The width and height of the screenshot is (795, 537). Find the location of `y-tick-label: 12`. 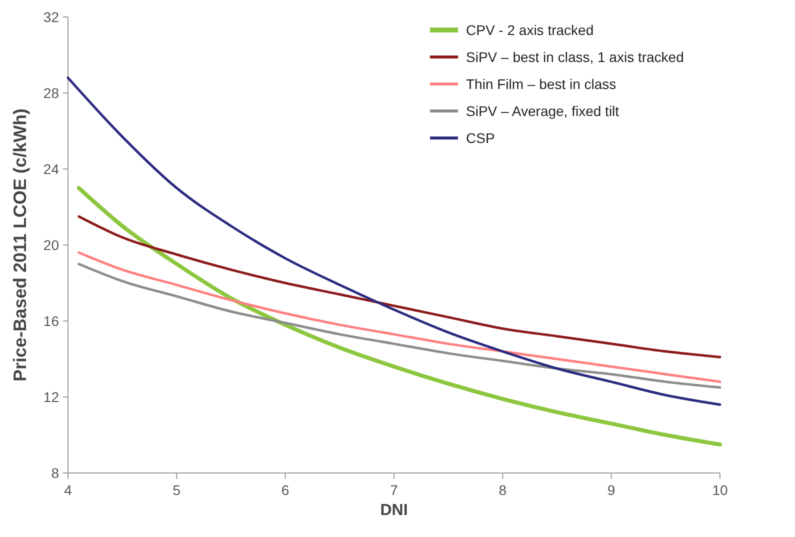

y-tick-label: 12 is located at coordinates (51, 396).